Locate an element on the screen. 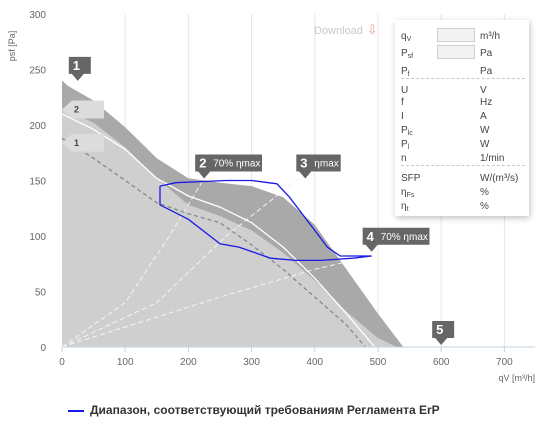 Image resolution: width=546 pixels, height=432 pixels. panel-row: ηt% is located at coordinates (462, 207).